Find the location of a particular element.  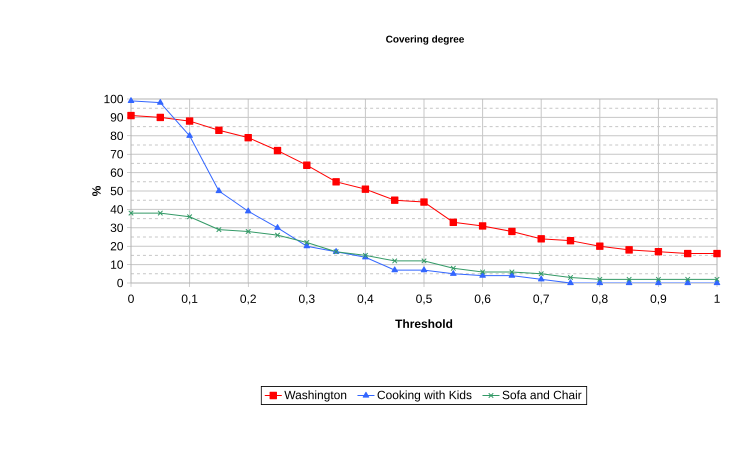

legend-label: Cooking with Kids is located at coordinates (425, 396).